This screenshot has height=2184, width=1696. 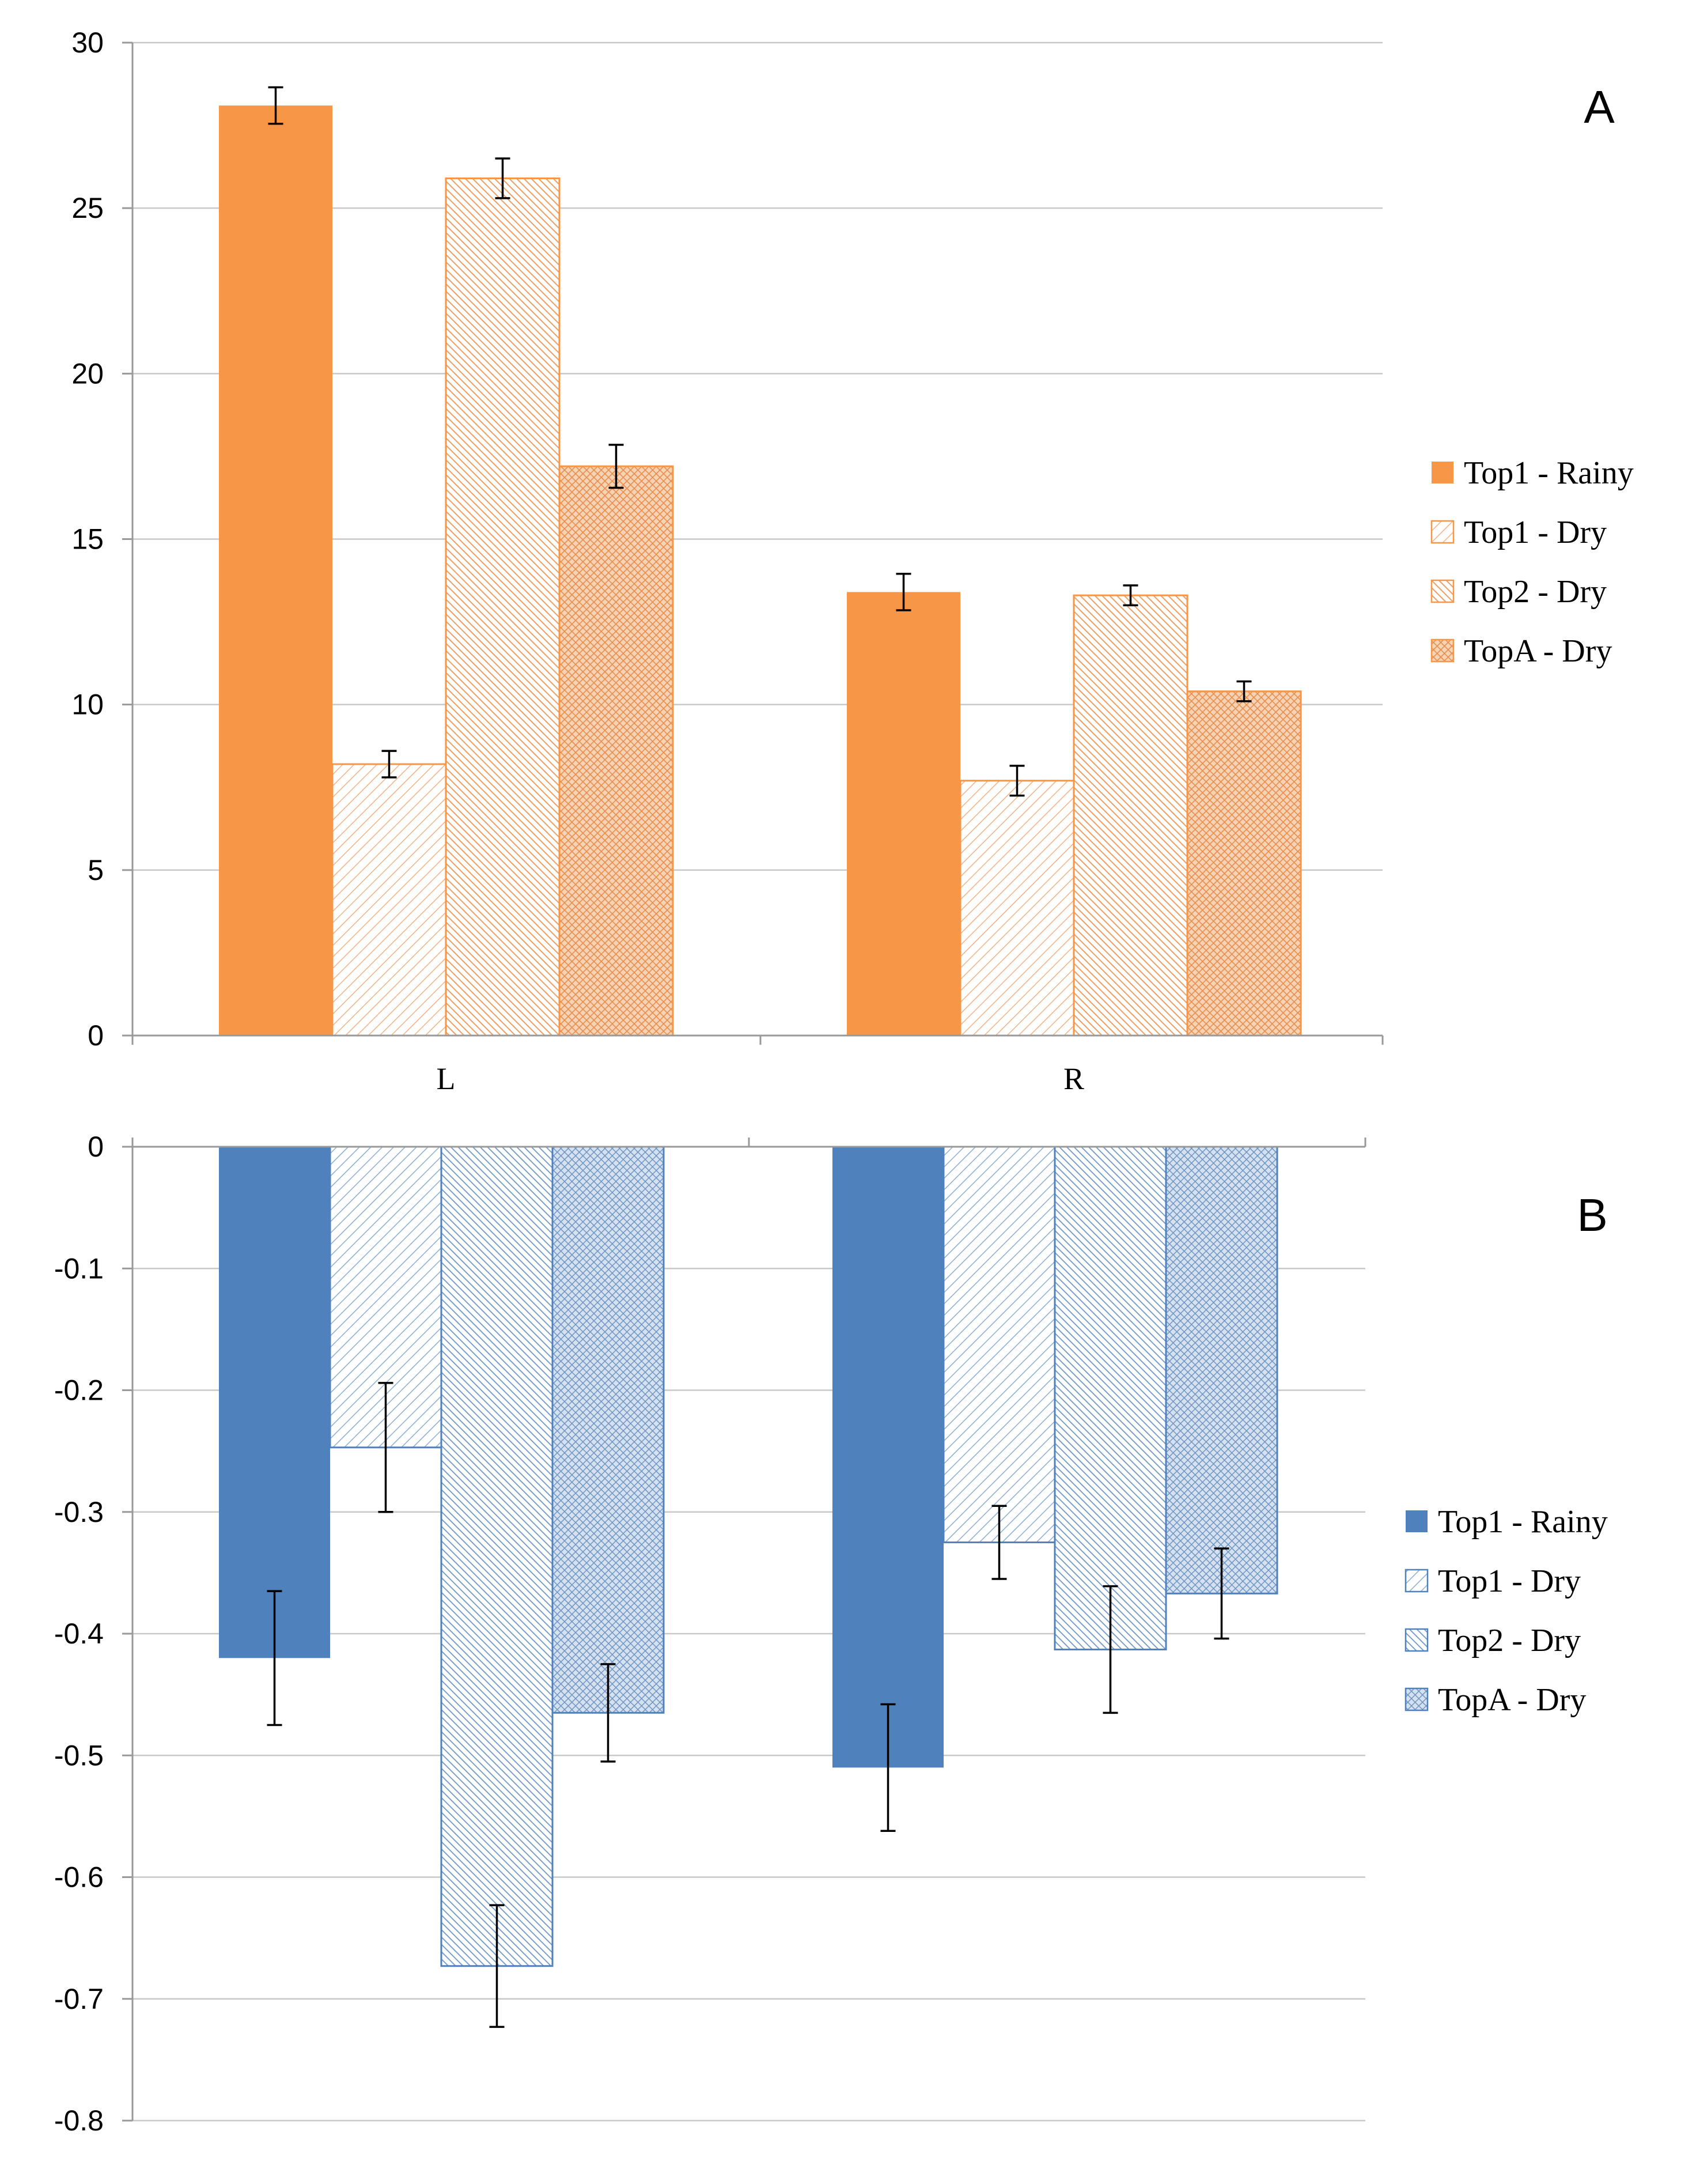 I want to click on x-tick-label: R, so click(x=1073, y=1078).